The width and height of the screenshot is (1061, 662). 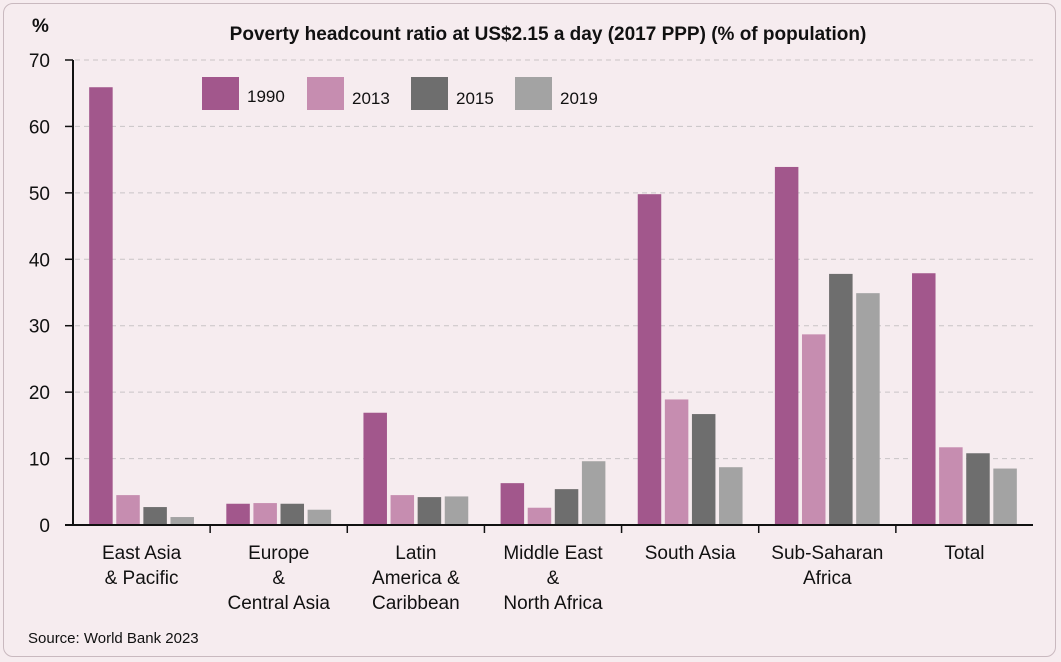 I want to click on y-tick-label: 30, so click(x=39, y=327).